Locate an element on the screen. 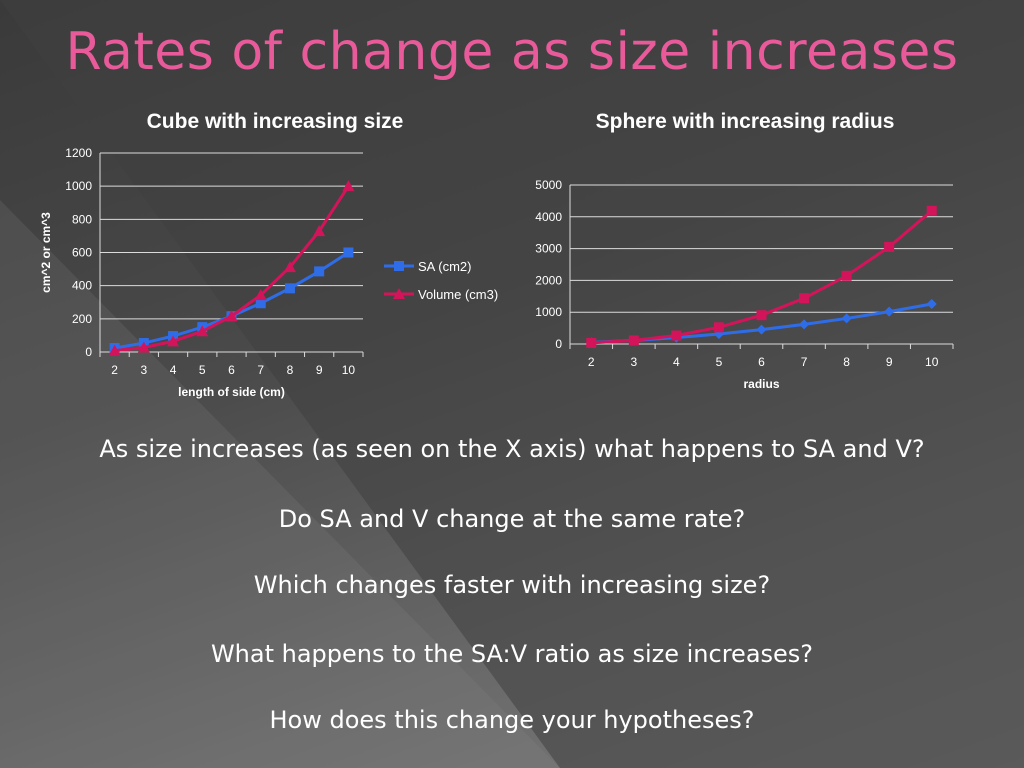 This screenshot has width=1024, height=768. question-same-rate: Do SA and V change at the same rate? is located at coordinates (512, 519).